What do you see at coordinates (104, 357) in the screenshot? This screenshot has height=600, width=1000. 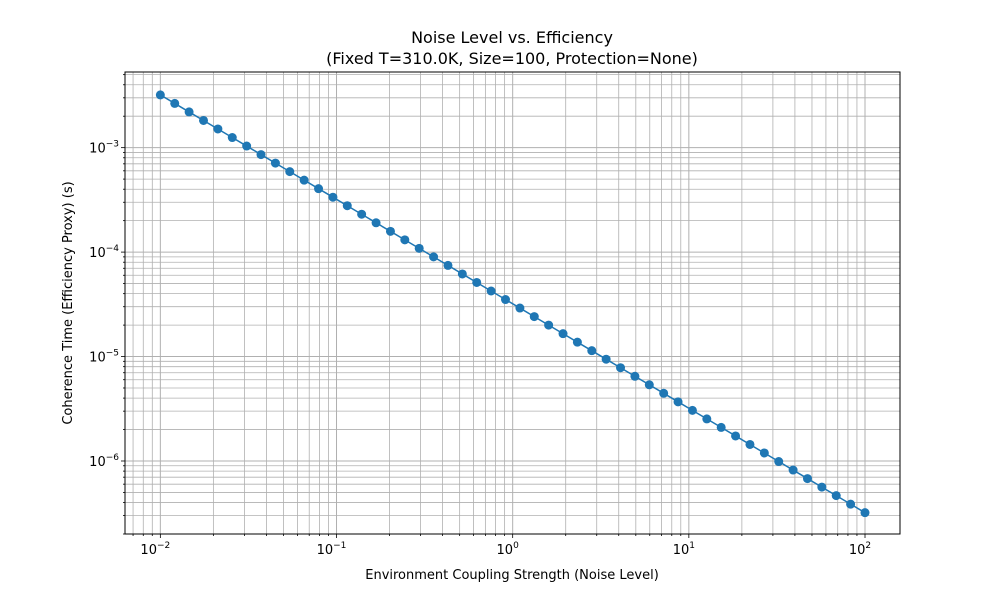 I see `y-tick-label: 10⁻⁵` at bounding box center [104, 357].